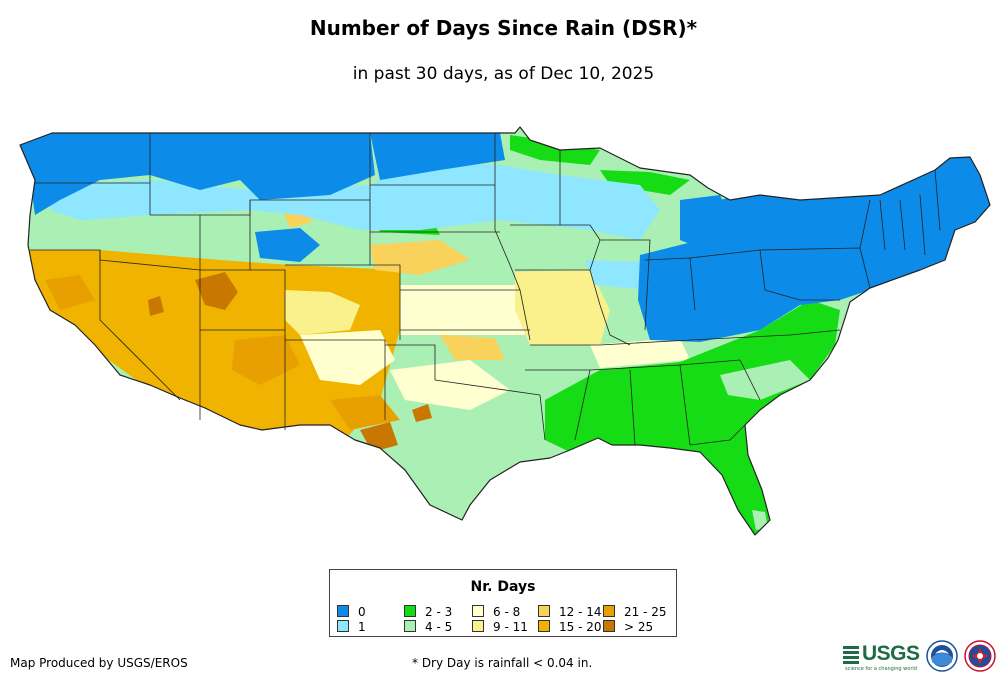 This screenshot has width=1007, height=691. What do you see at coordinates (362, 627) in the screenshot?
I see `legend-label: 1` at bounding box center [362, 627].